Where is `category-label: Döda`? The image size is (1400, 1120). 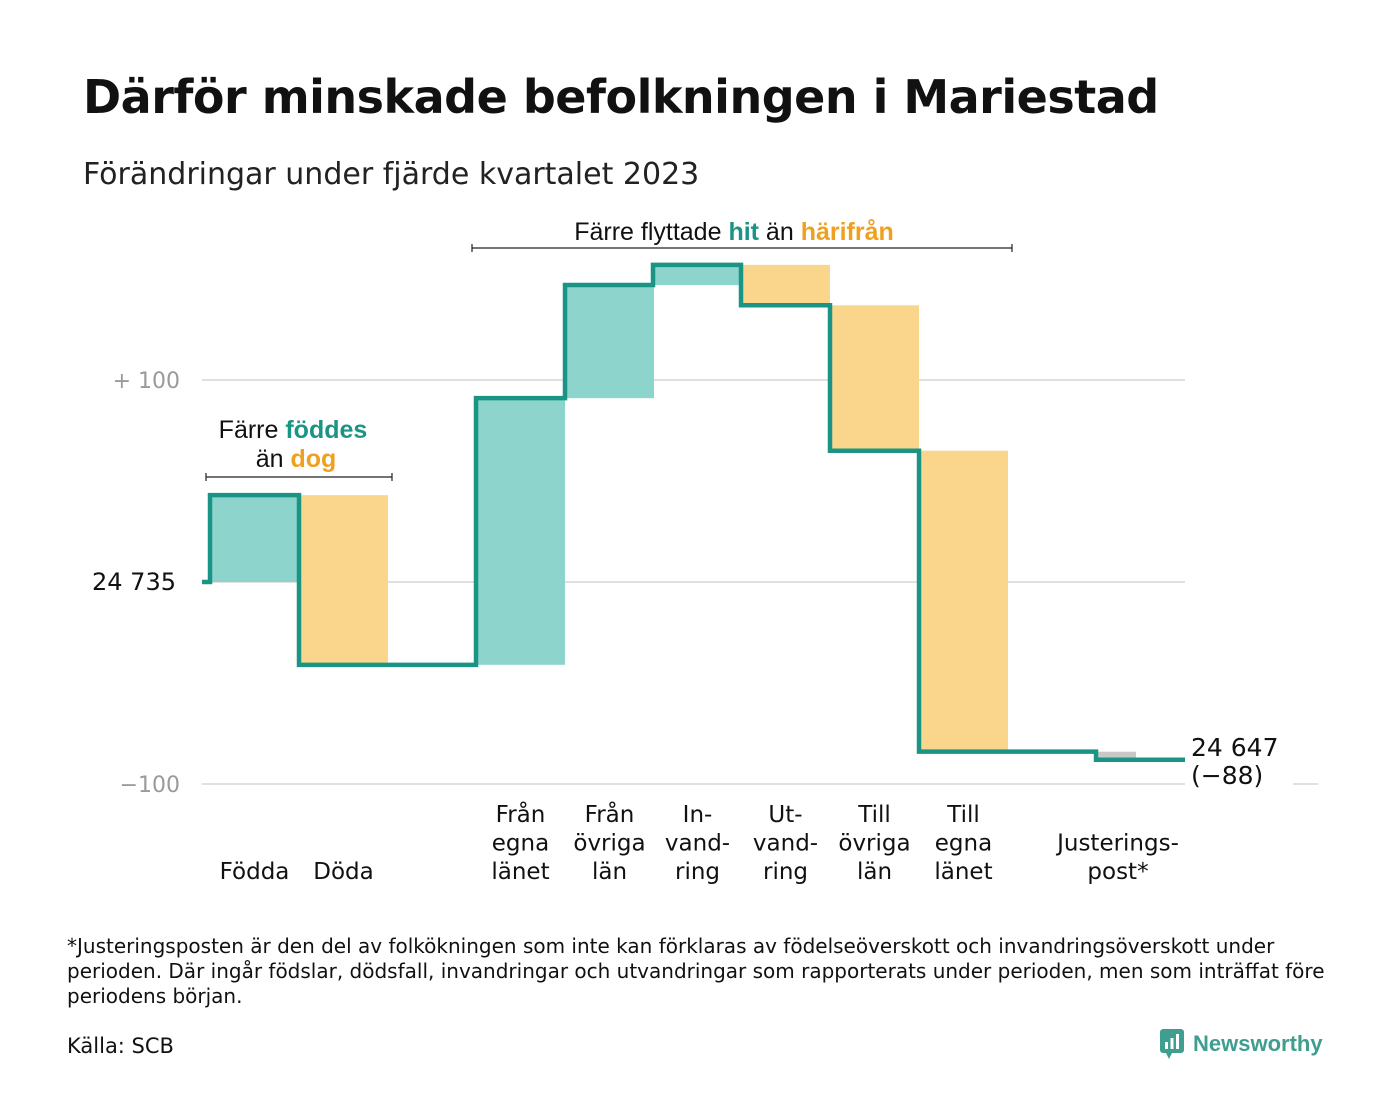
category-label: Döda is located at coordinates (343, 872).